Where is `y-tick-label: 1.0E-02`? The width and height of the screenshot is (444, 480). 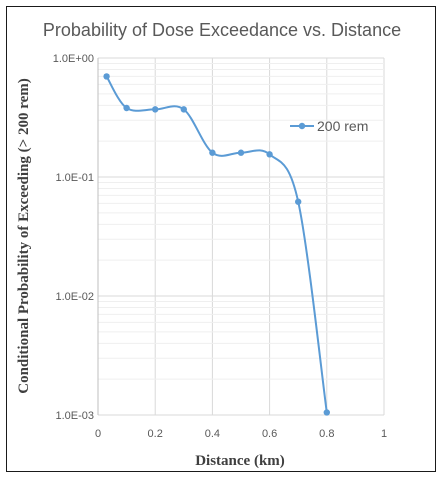 y-tick-label: 1.0E-02 is located at coordinates (74, 297).